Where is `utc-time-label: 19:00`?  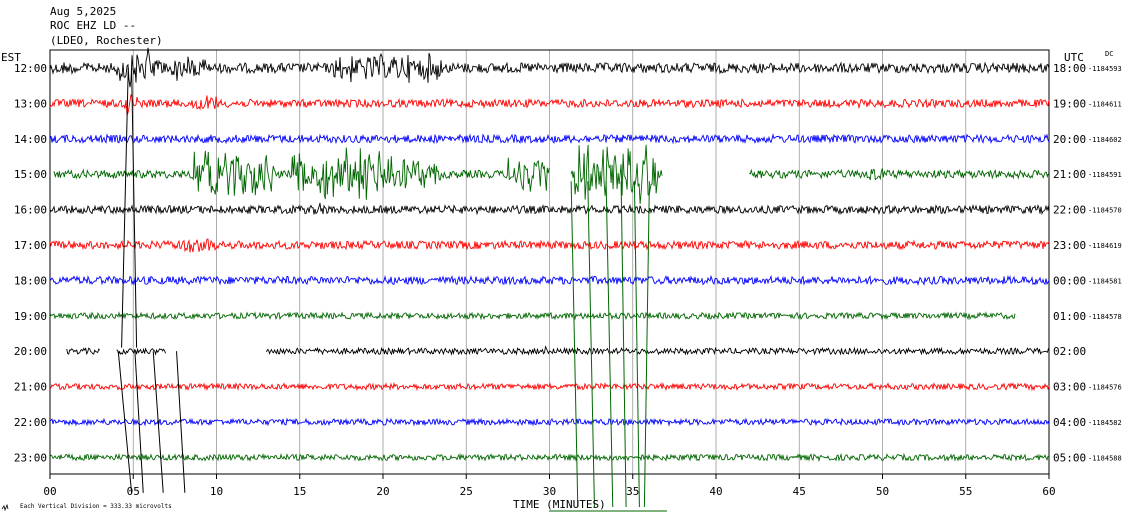 utc-time-label: 19:00 is located at coordinates (1069, 103).